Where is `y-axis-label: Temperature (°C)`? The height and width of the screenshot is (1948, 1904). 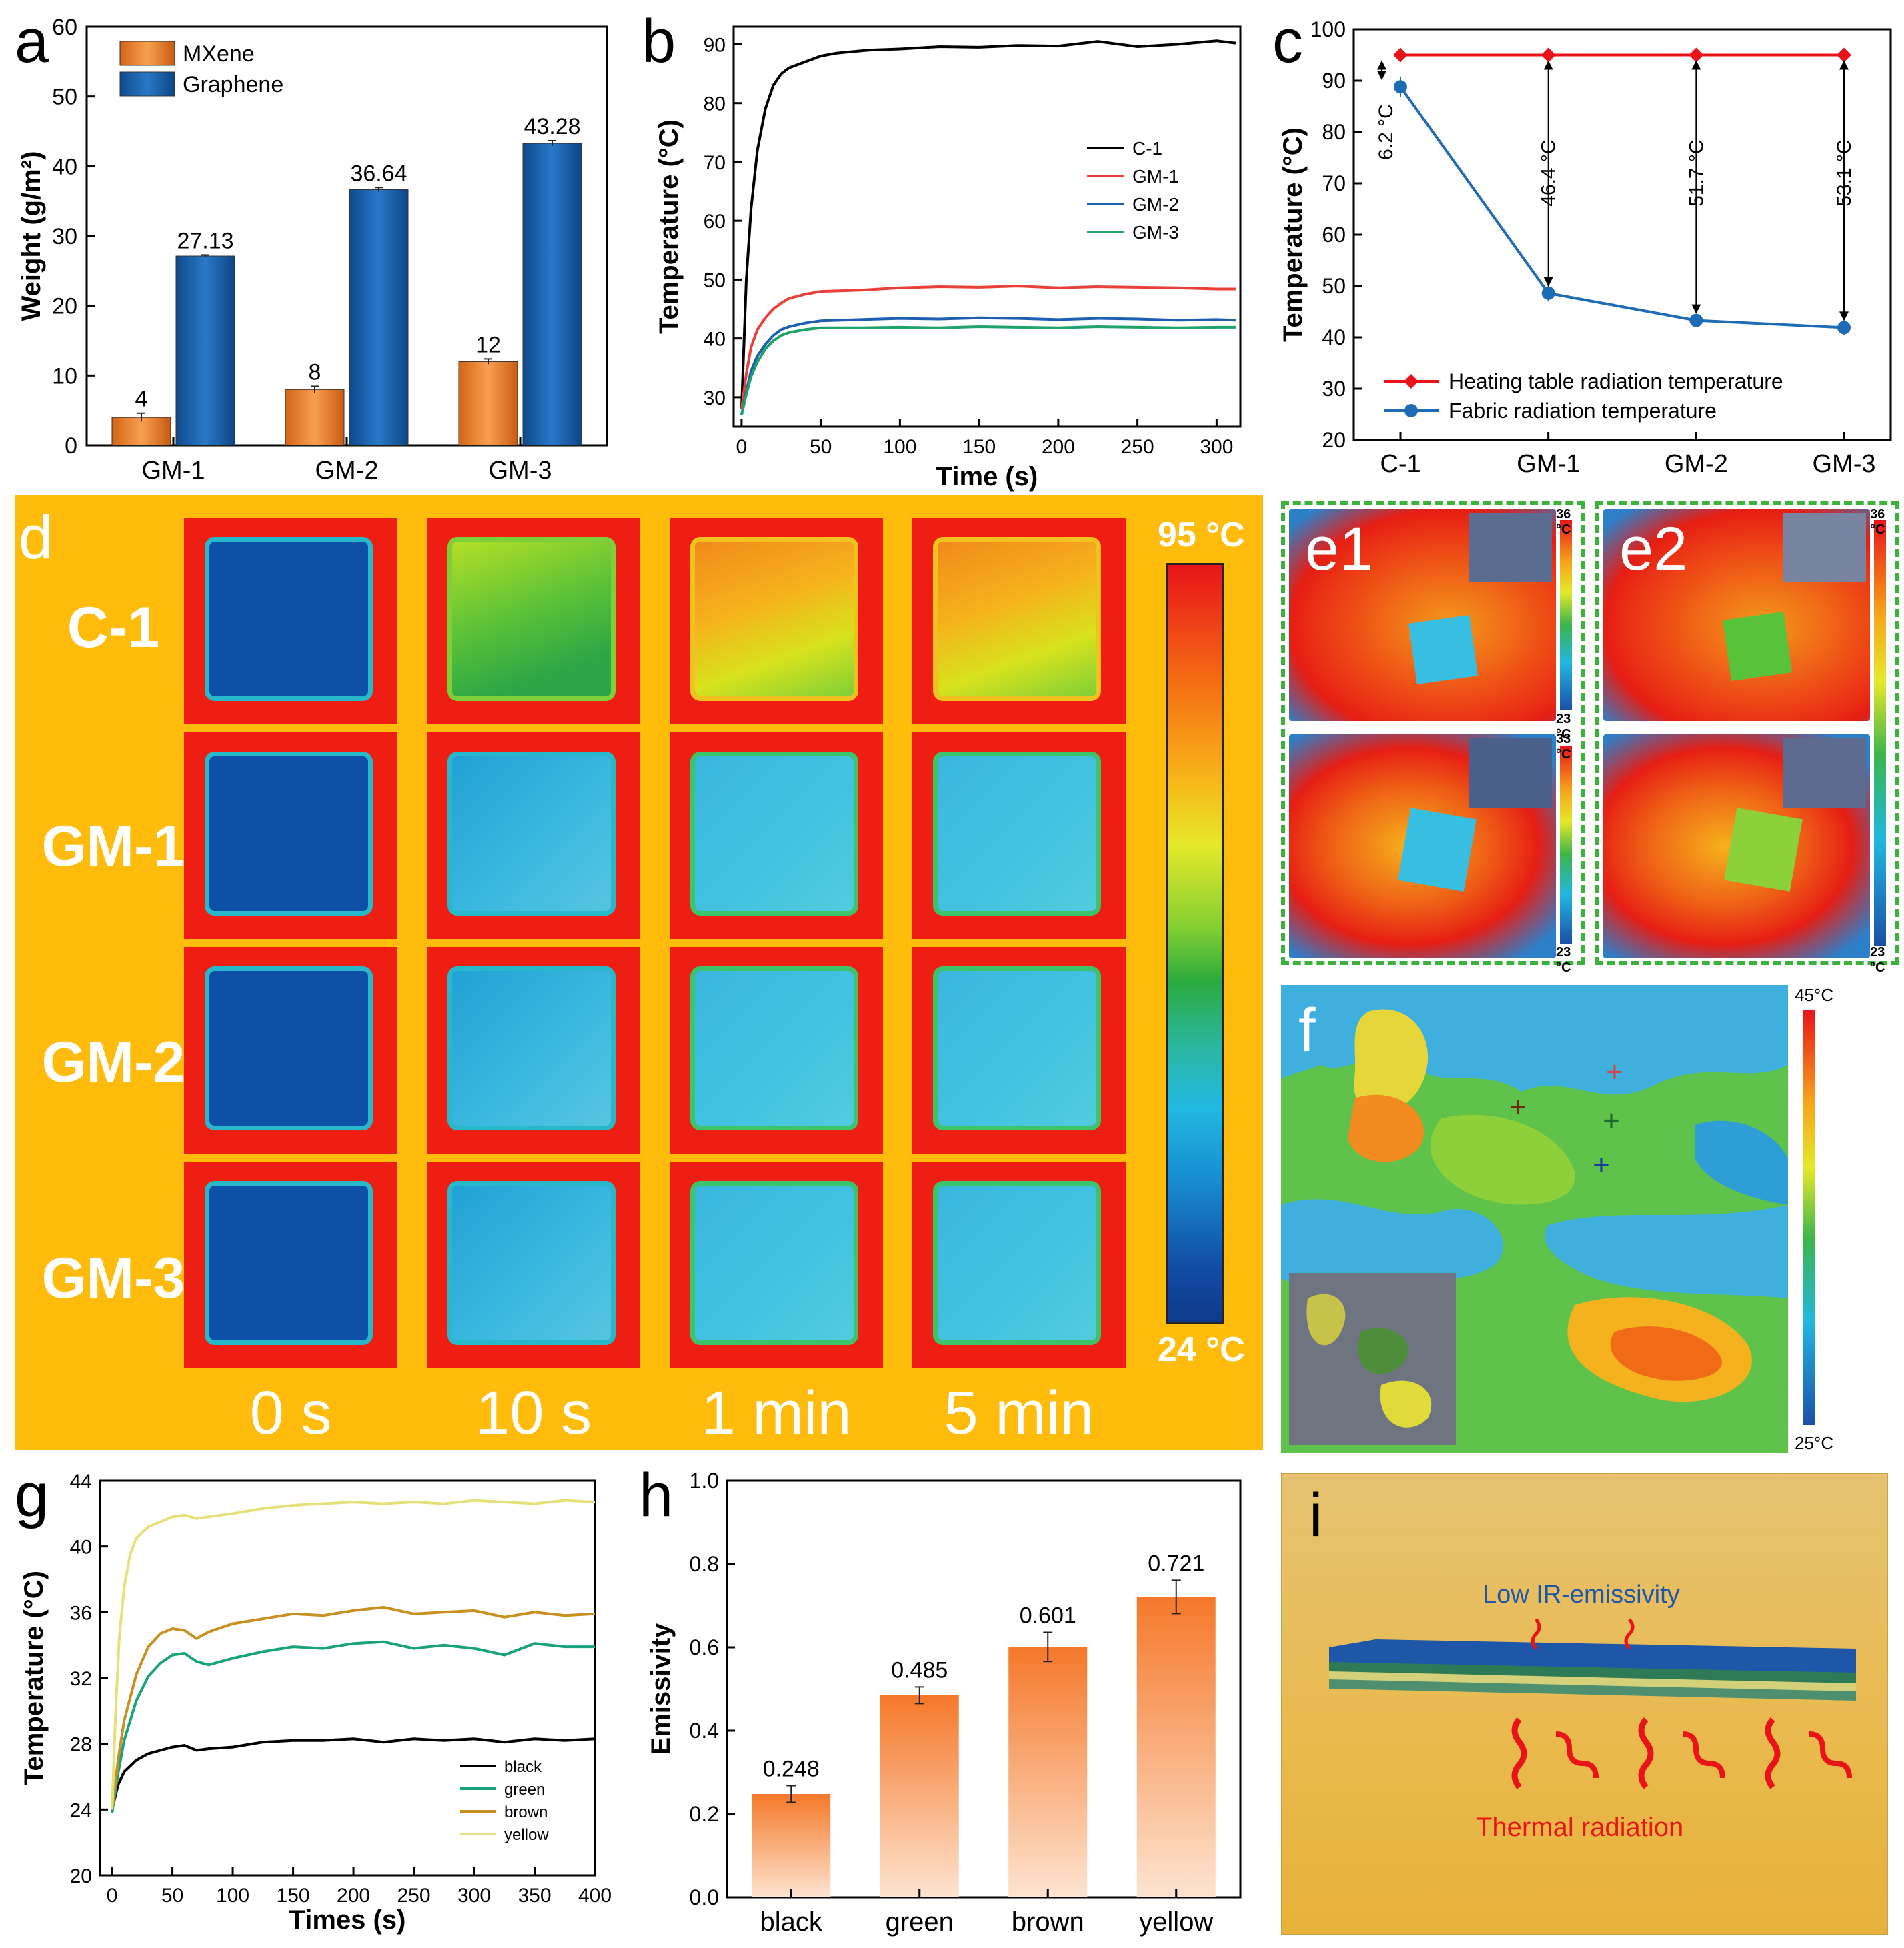 y-axis-label: Temperature (°C) is located at coordinates (1293, 234).